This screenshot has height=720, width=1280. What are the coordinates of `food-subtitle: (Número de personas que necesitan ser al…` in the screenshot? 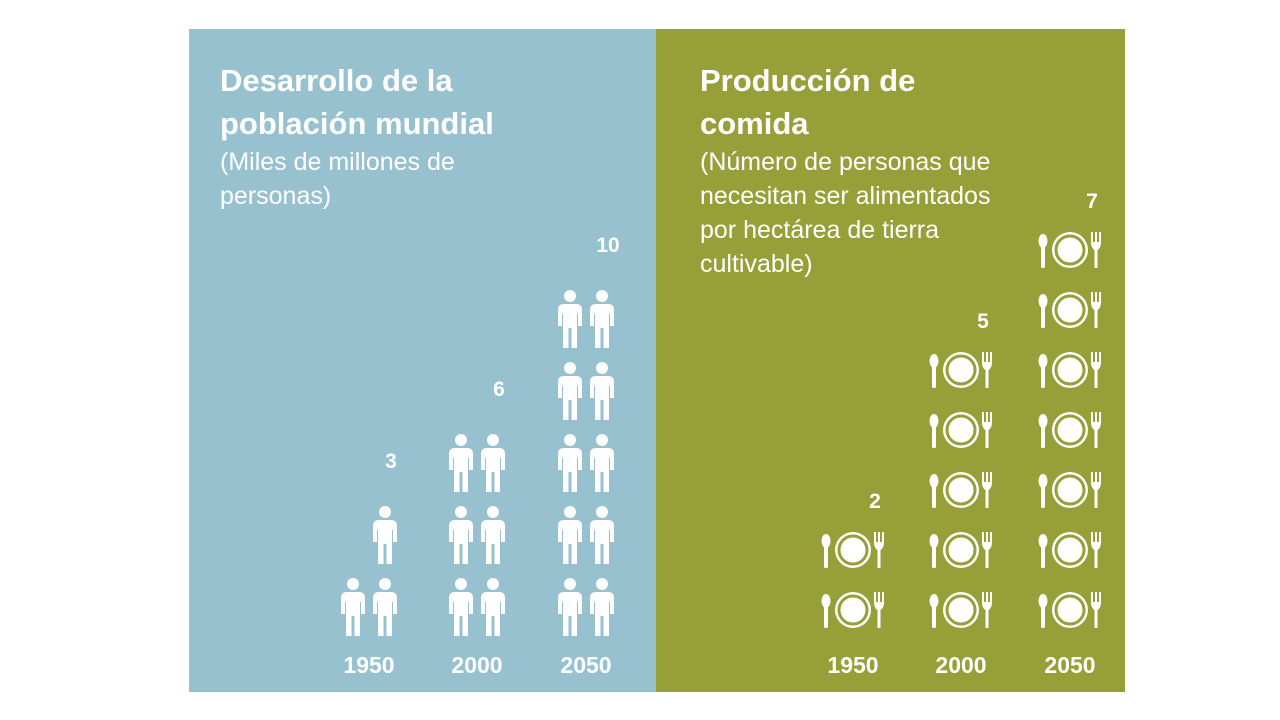 It's located at (845, 213).